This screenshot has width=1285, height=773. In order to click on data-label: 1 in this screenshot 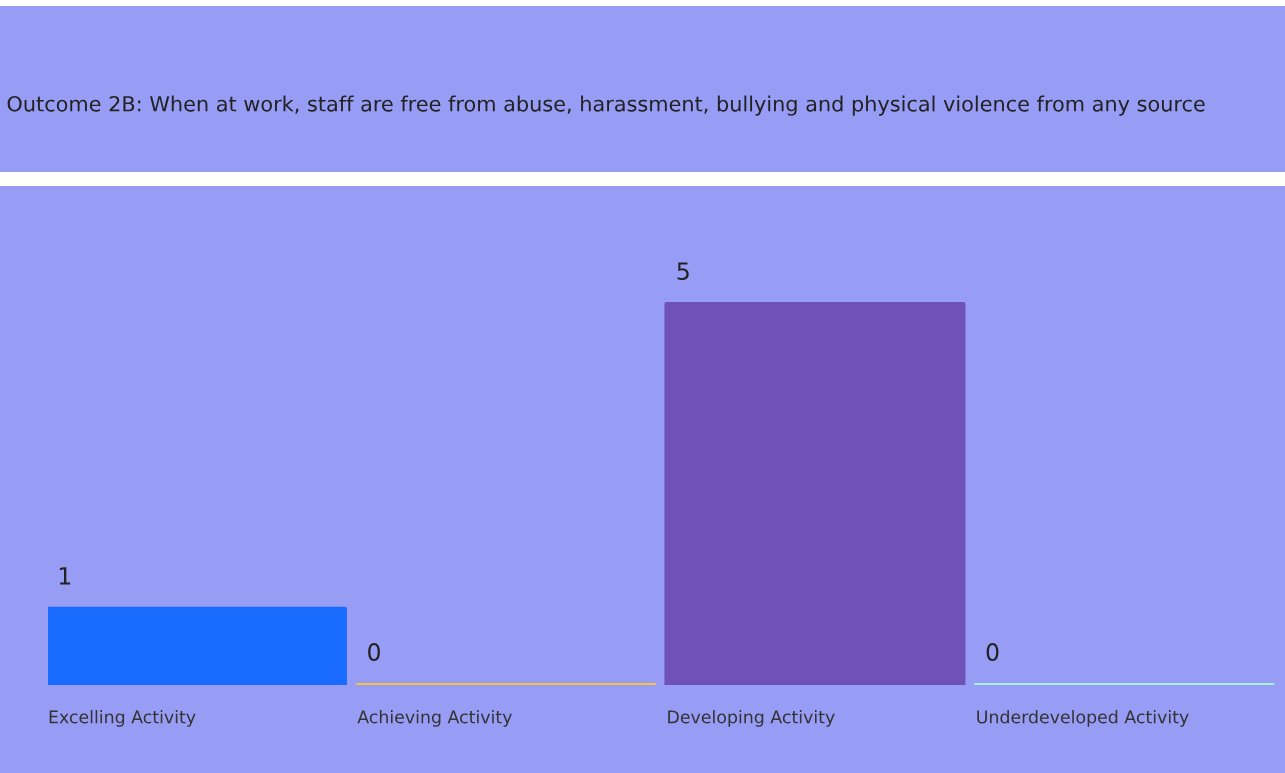, I will do `click(65, 576)`.